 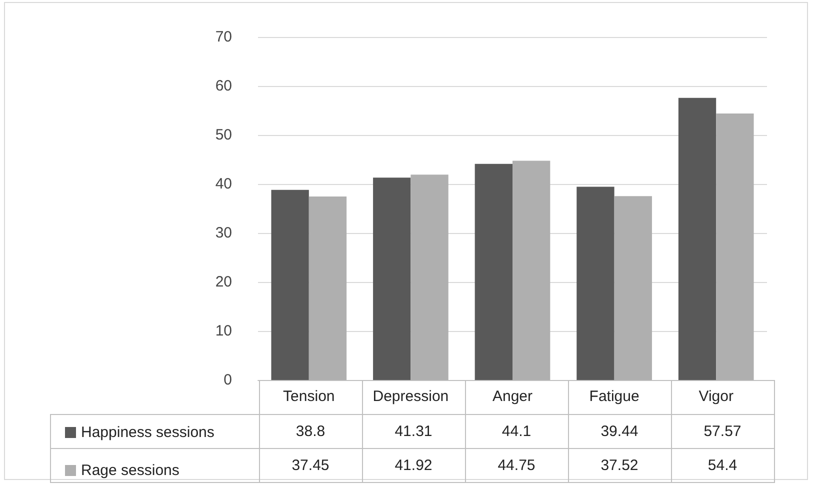 What do you see at coordinates (223, 282) in the screenshot?
I see `y-tick-label: 20` at bounding box center [223, 282].